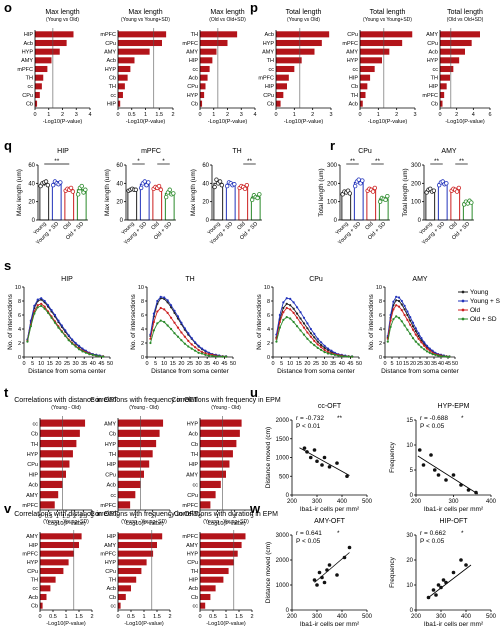 This screenshot has width=500, height=626. I want to click on x-tick-label: 40, so click(216, 364).